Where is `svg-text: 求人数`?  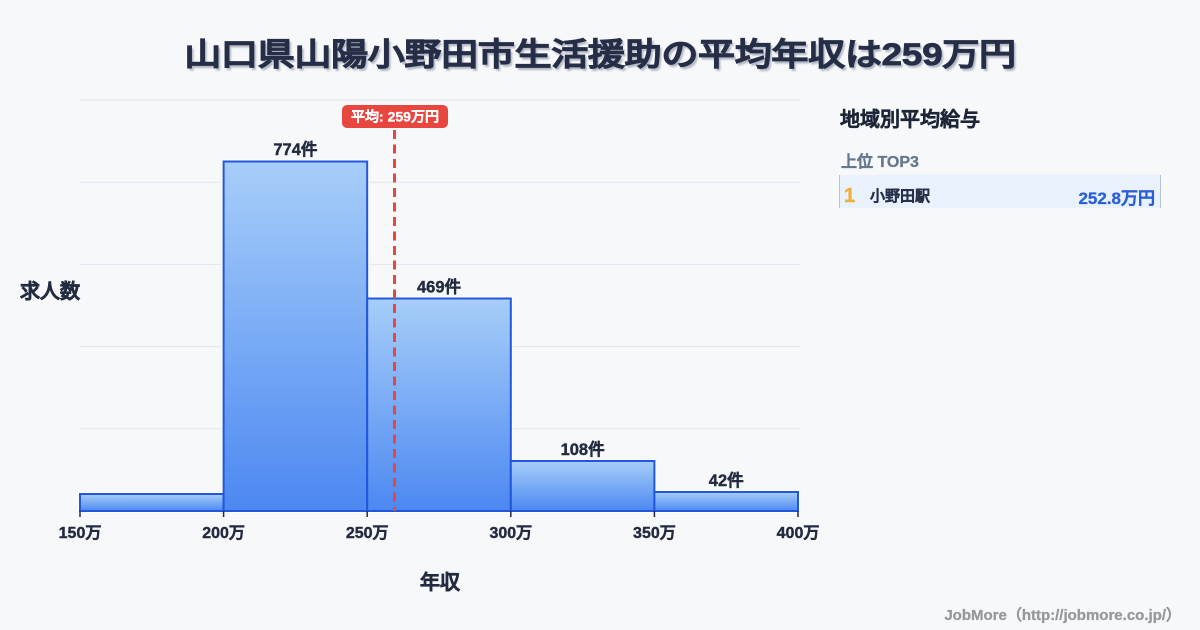
svg-text: 求人数 is located at coordinates (50, 291).